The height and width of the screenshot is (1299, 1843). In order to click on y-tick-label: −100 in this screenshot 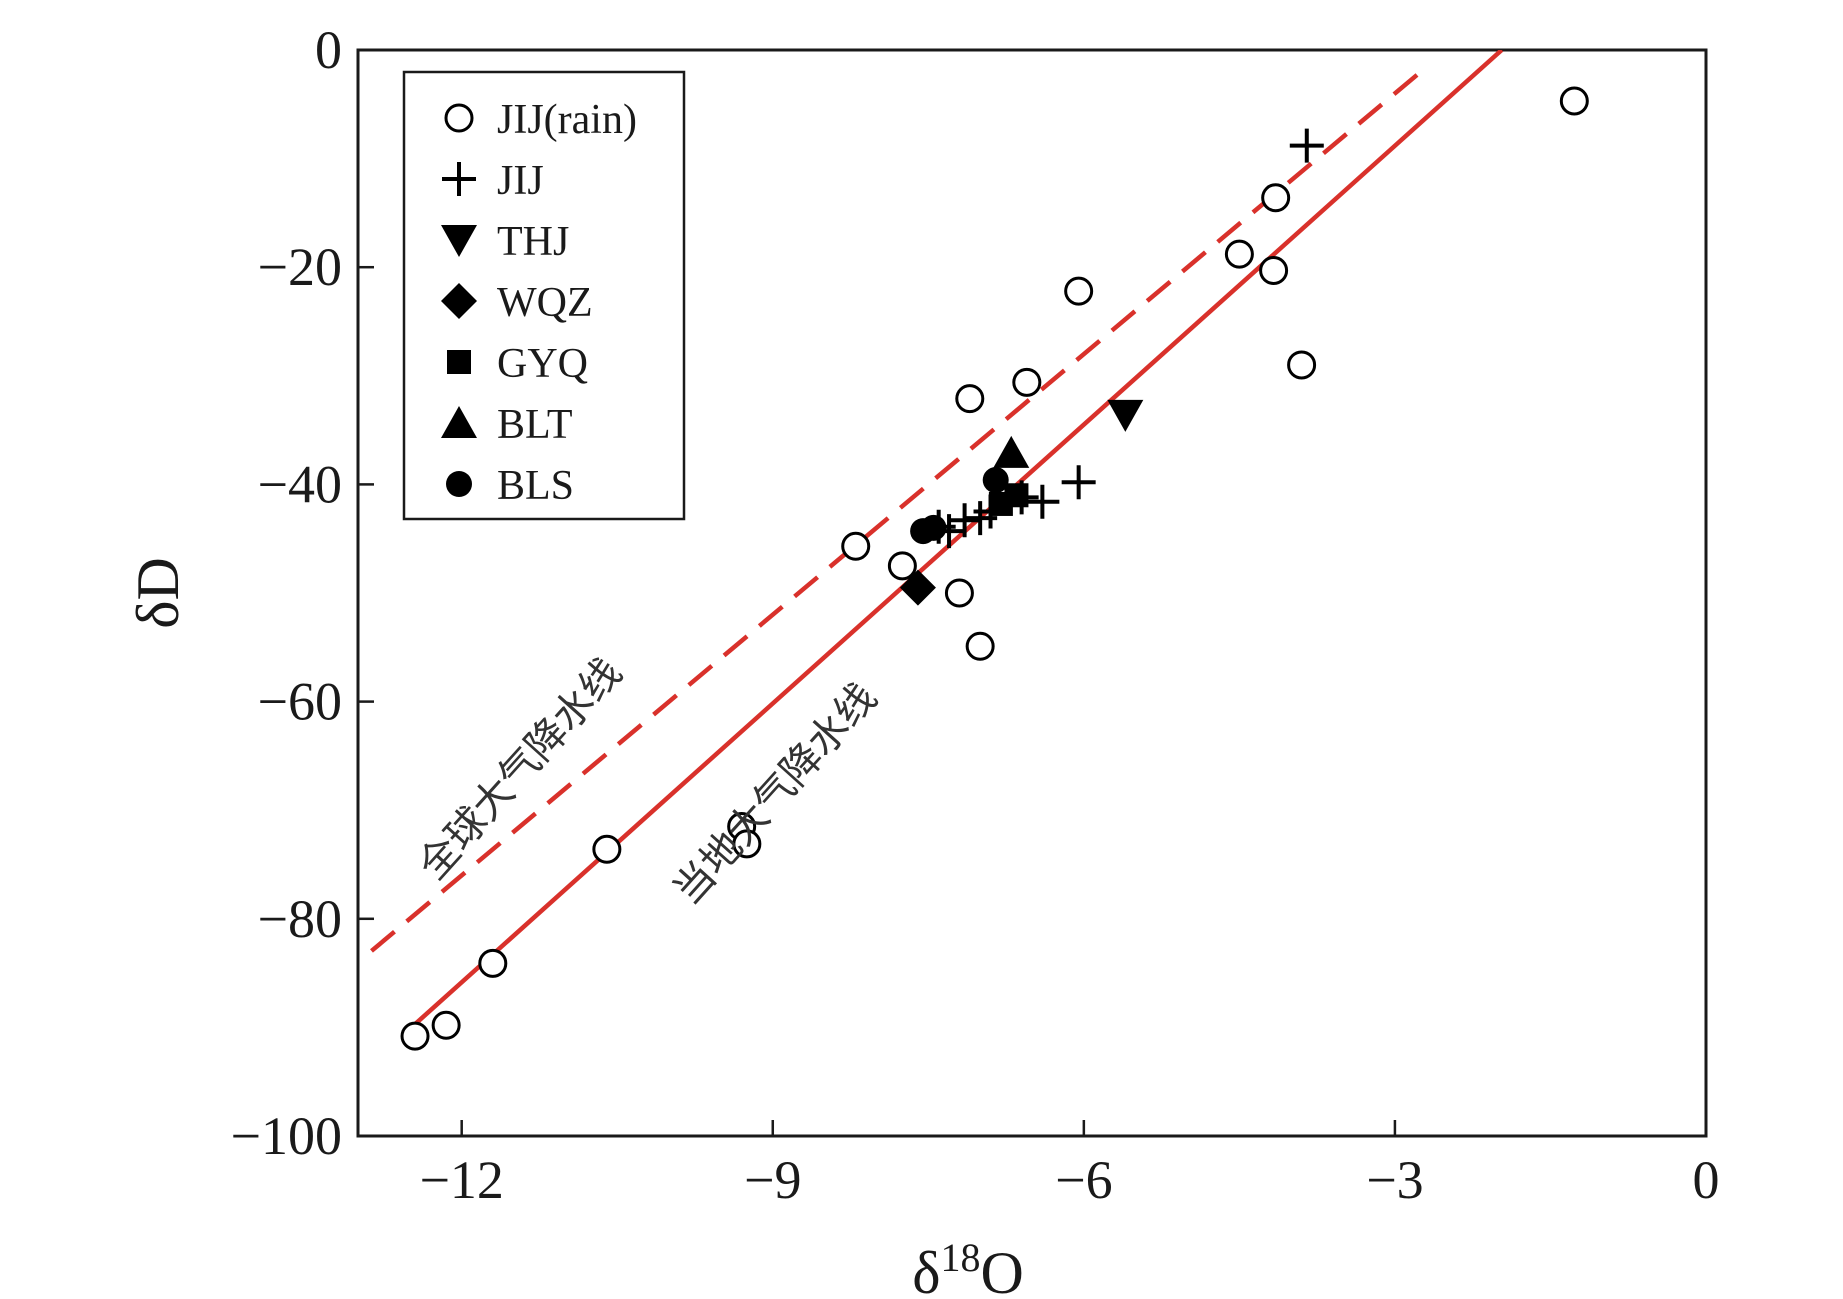, I will do `click(286, 1136)`.